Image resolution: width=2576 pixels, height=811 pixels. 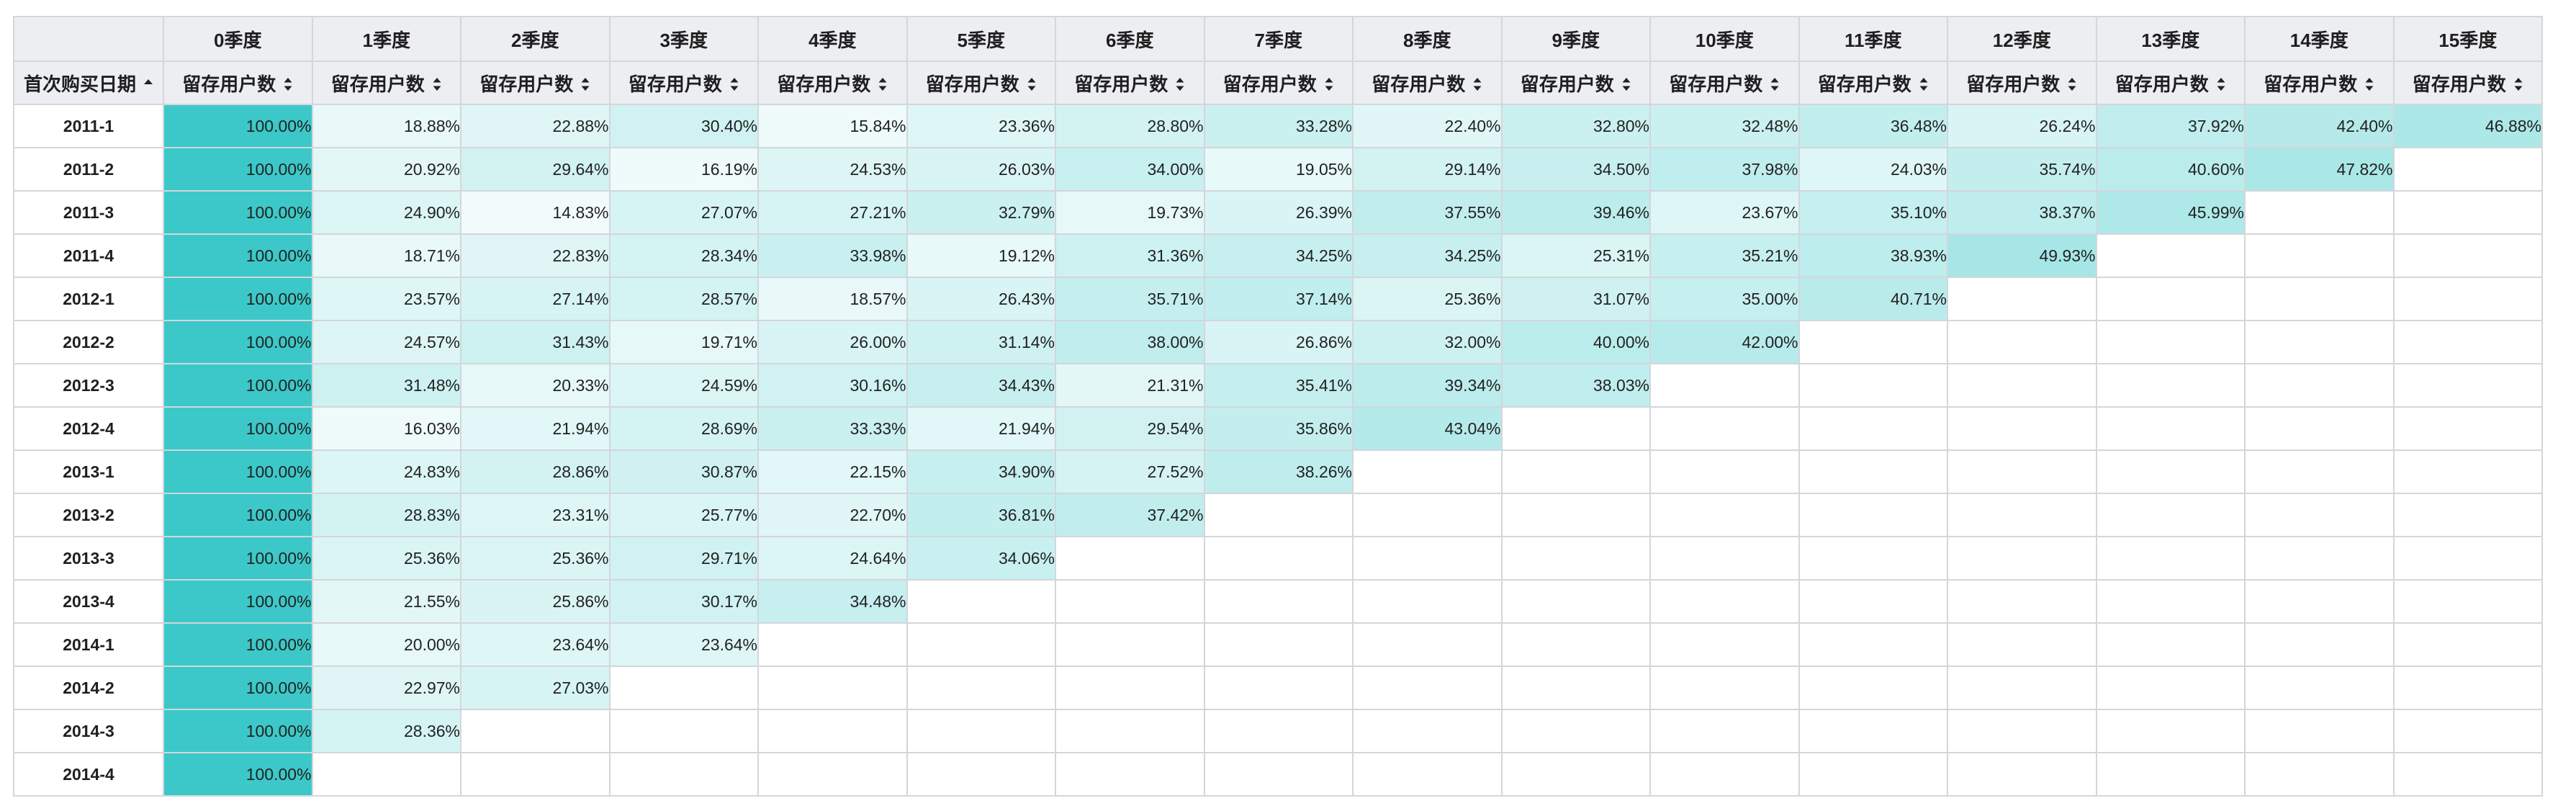 I want to click on retention-cell: 32.80%, so click(x=1576, y=126).